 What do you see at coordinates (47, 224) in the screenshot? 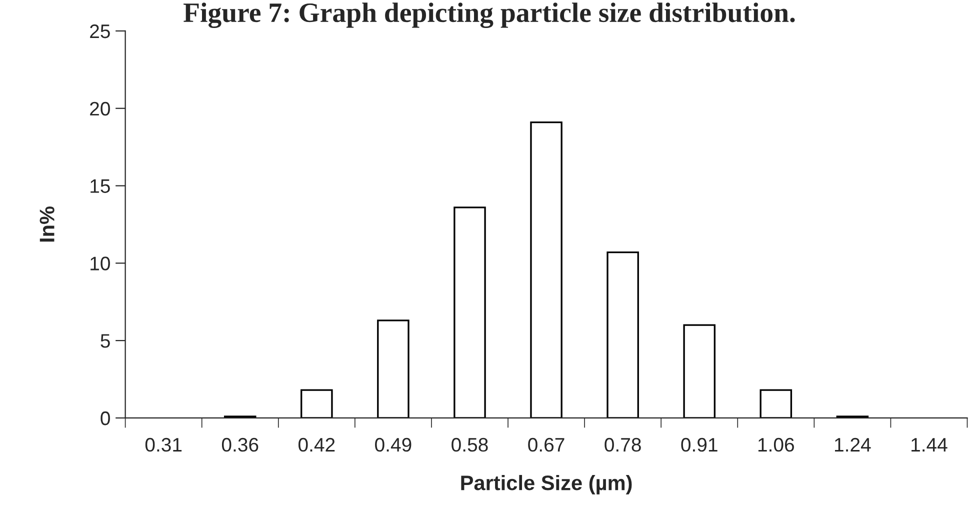
I see `y-axis-title: In%` at bounding box center [47, 224].